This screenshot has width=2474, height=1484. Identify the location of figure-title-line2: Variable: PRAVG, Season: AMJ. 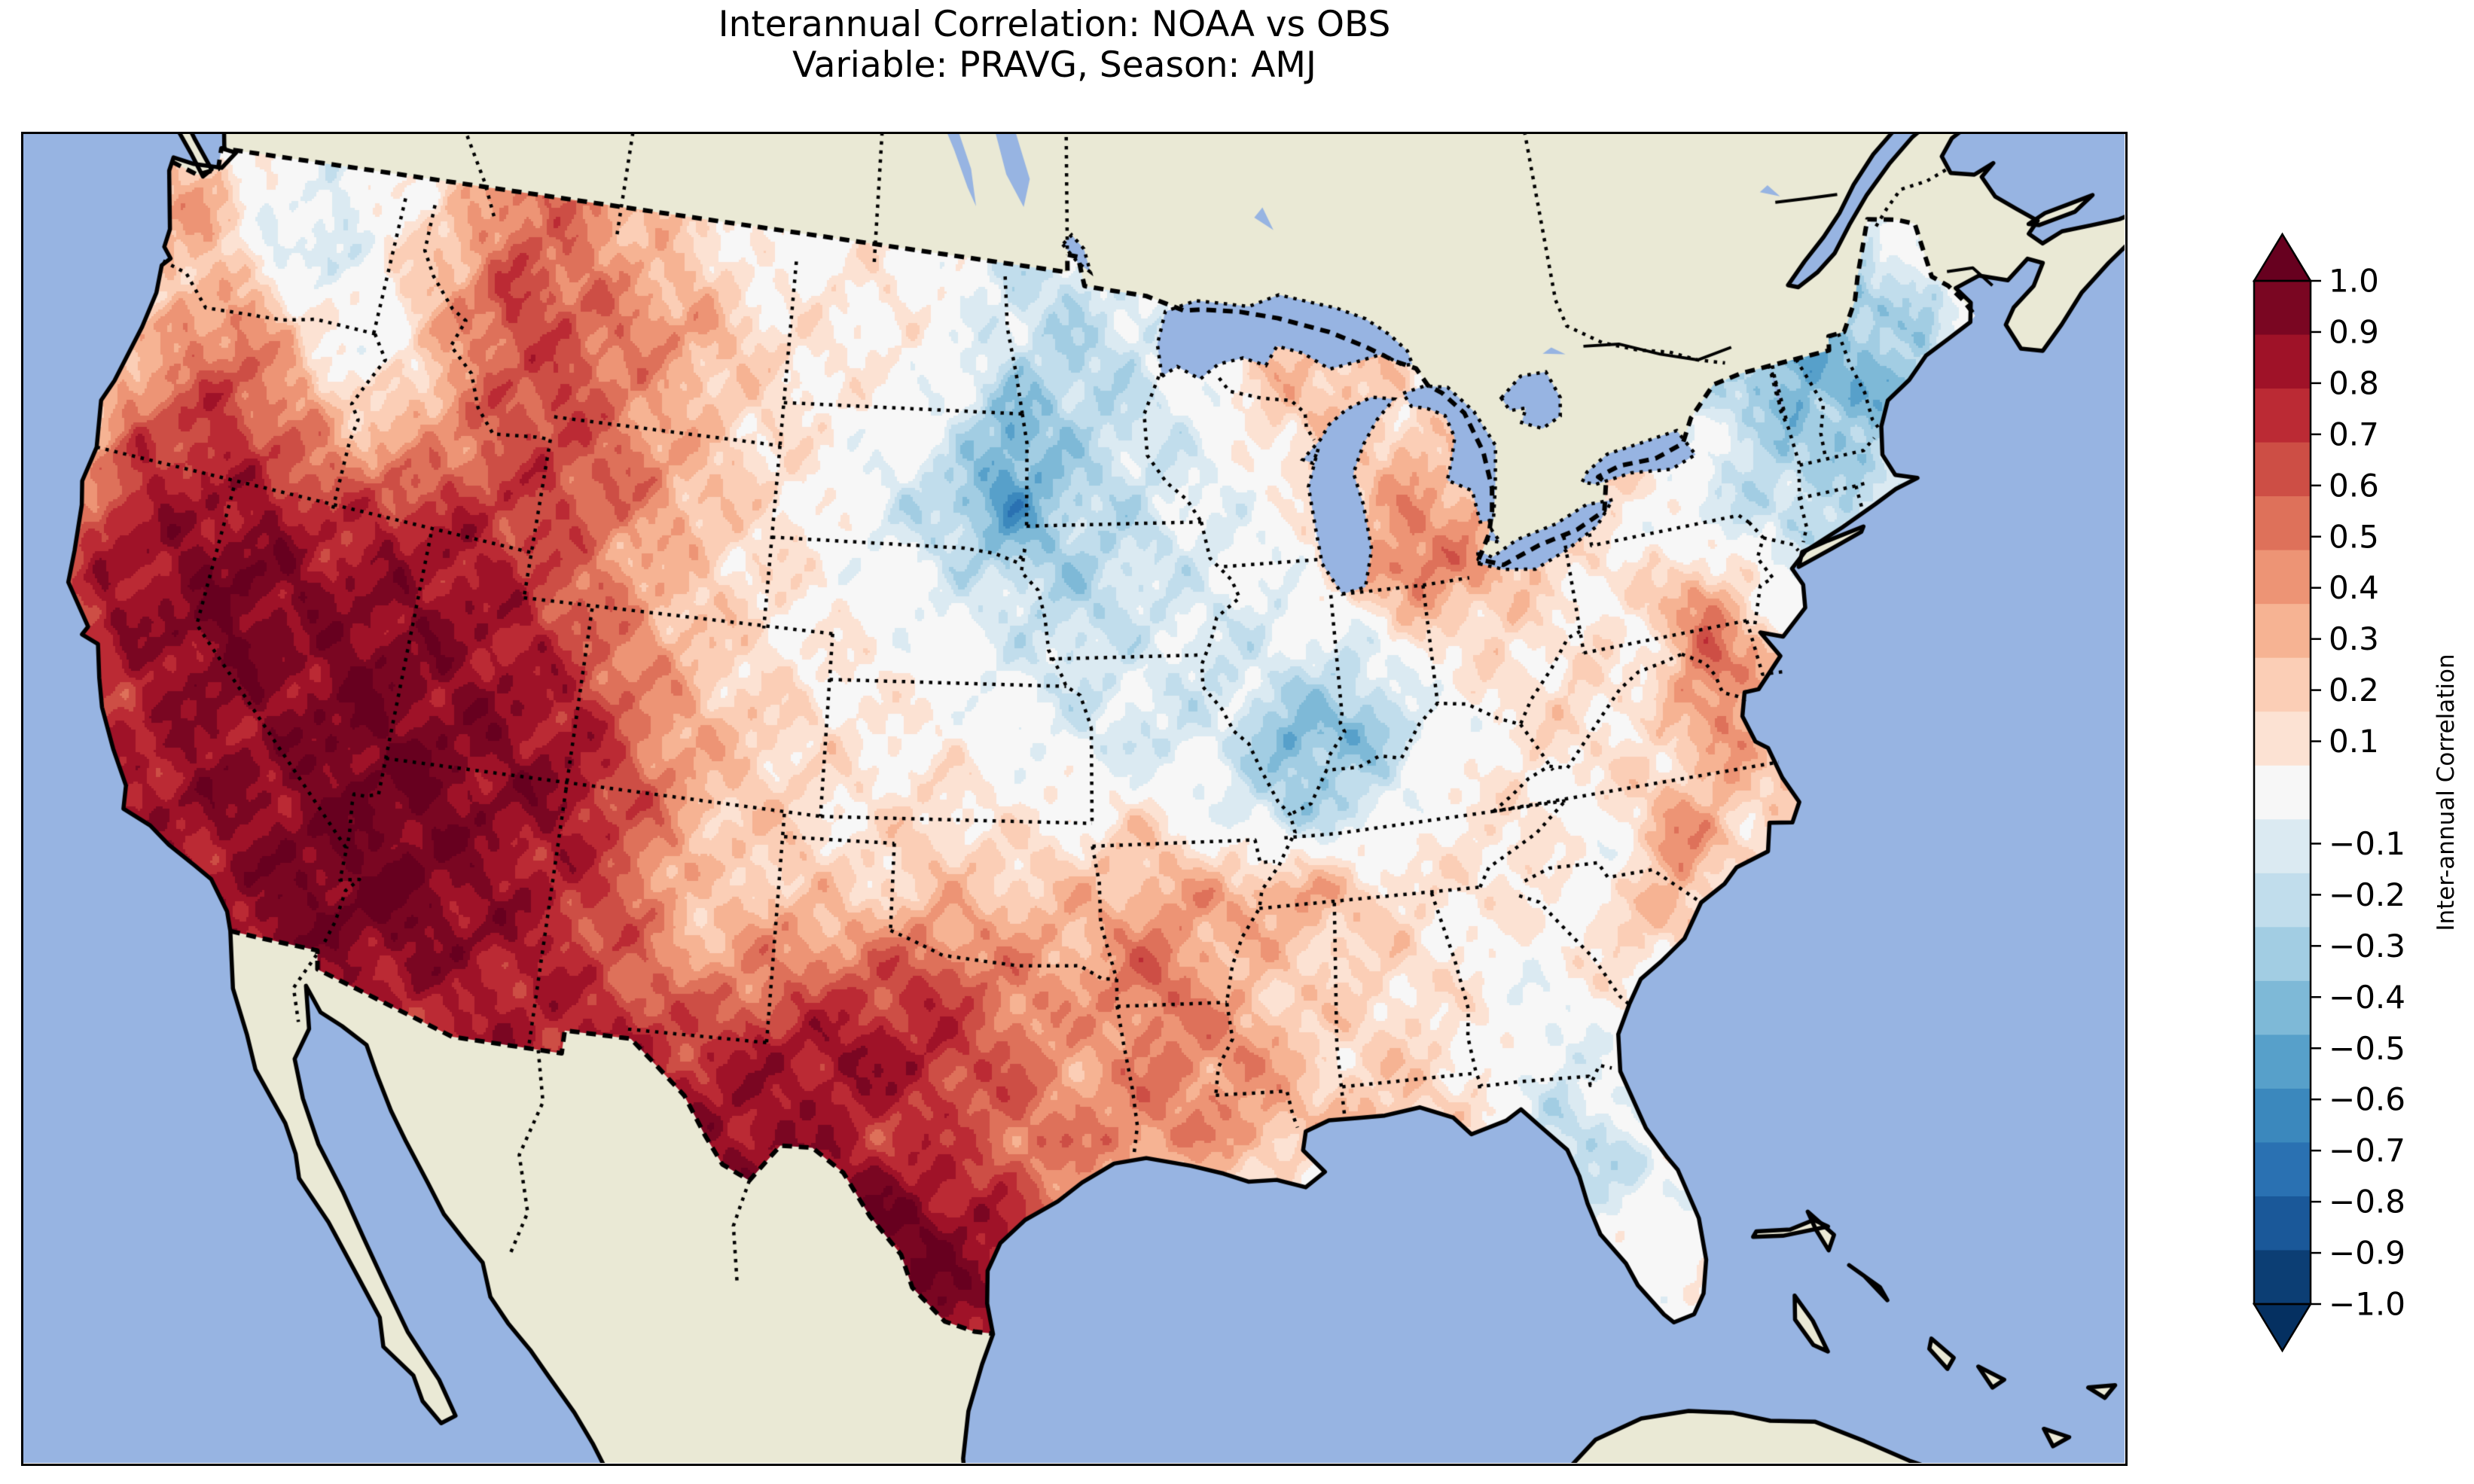
(1054, 65).